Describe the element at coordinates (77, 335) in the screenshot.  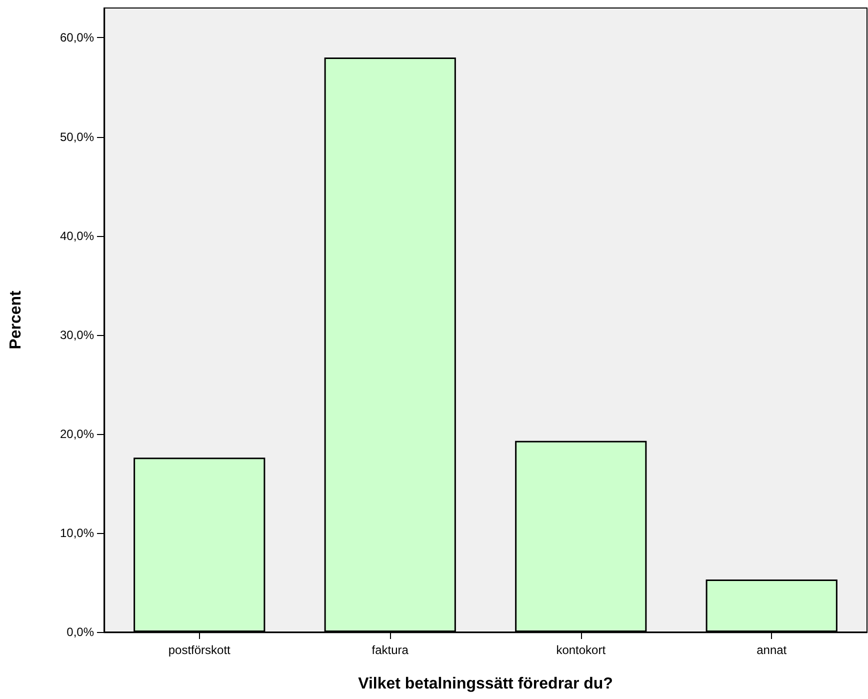
I see `y-tick-label: 30,0%` at that location.